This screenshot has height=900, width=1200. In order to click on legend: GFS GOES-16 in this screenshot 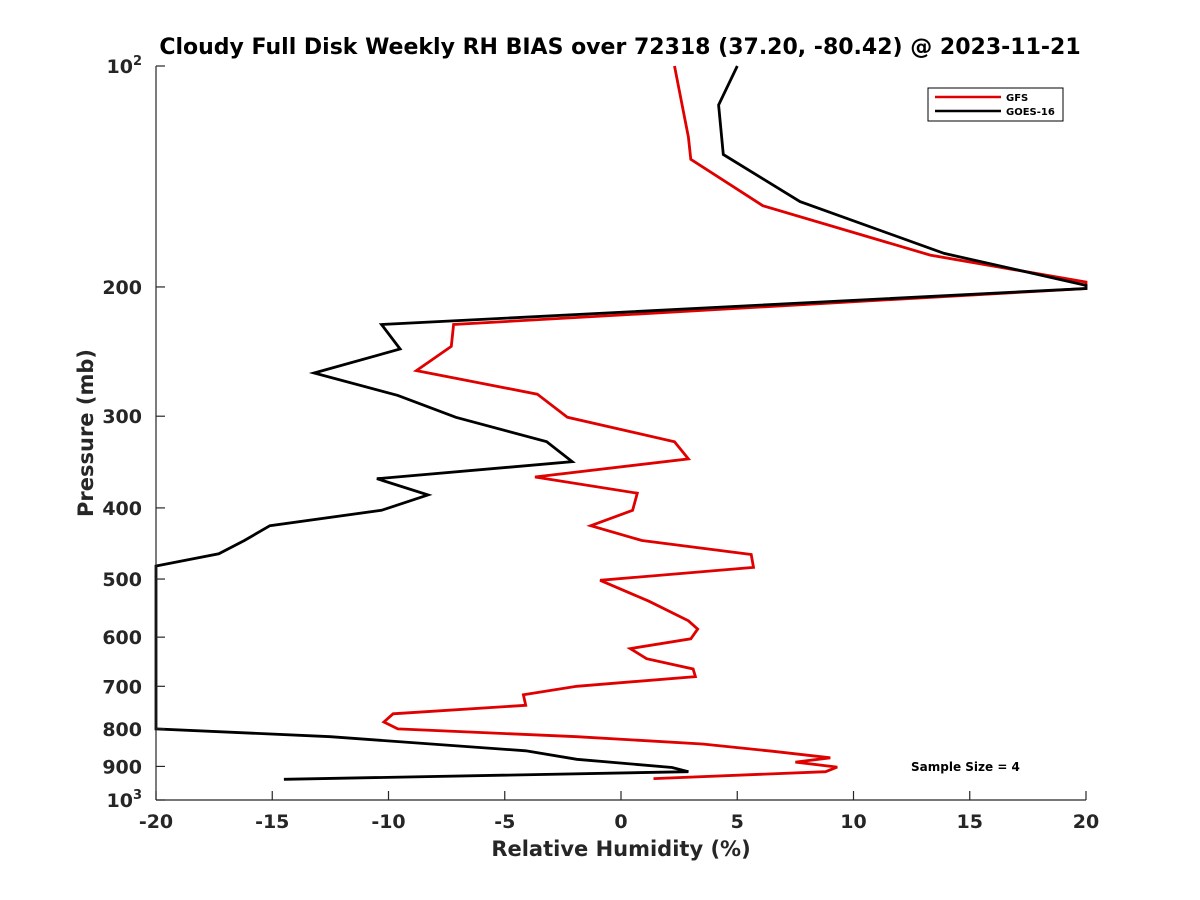, I will do `click(995, 104)`.